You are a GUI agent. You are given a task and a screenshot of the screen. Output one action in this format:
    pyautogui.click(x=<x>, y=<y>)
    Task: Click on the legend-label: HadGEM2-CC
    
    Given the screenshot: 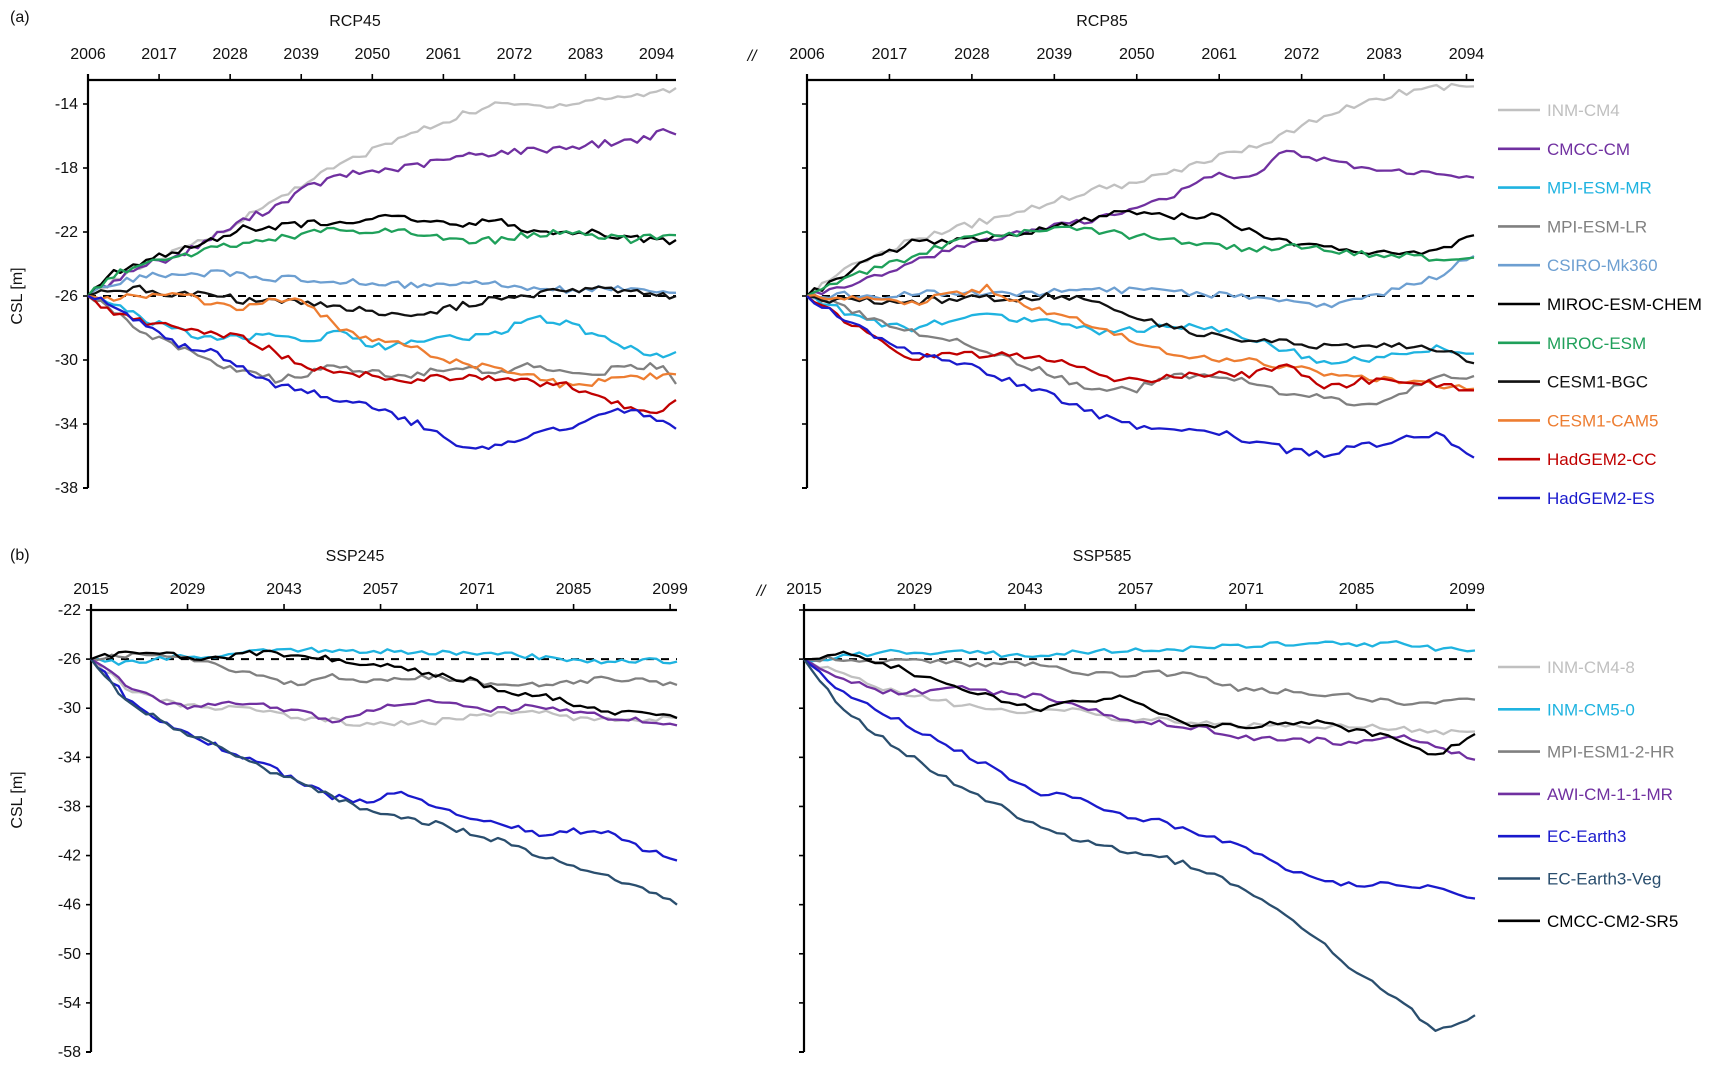 What is the action you would take?
    pyautogui.click(x=1602, y=459)
    